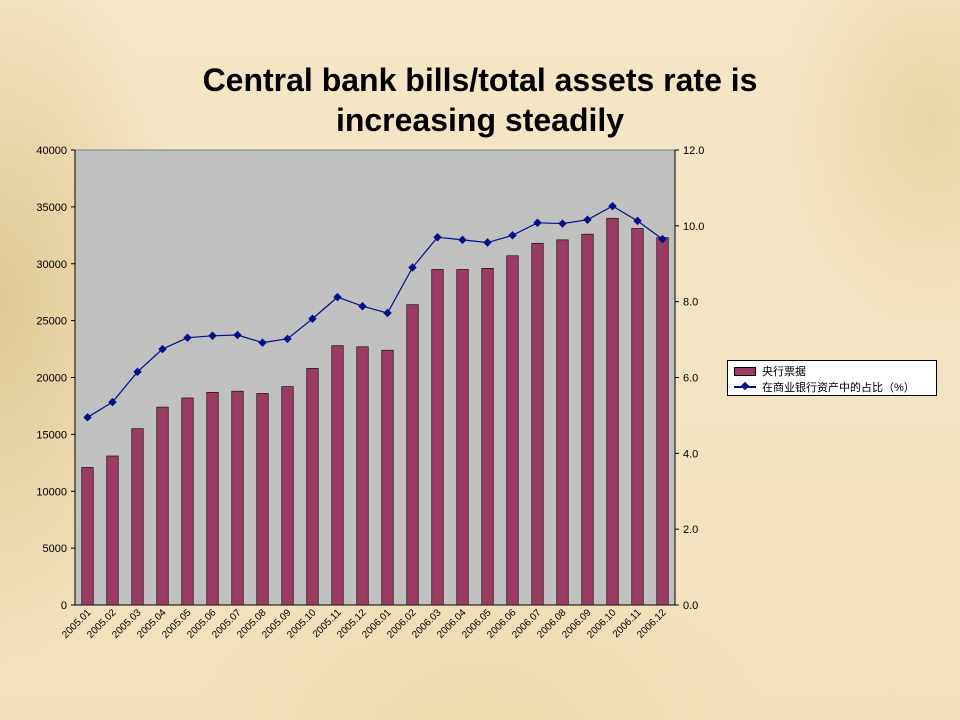  What do you see at coordinates (690, 454) in the screenshot?
I see `right-axis-tick-label: 4.0` at bounding box center [690, 454].